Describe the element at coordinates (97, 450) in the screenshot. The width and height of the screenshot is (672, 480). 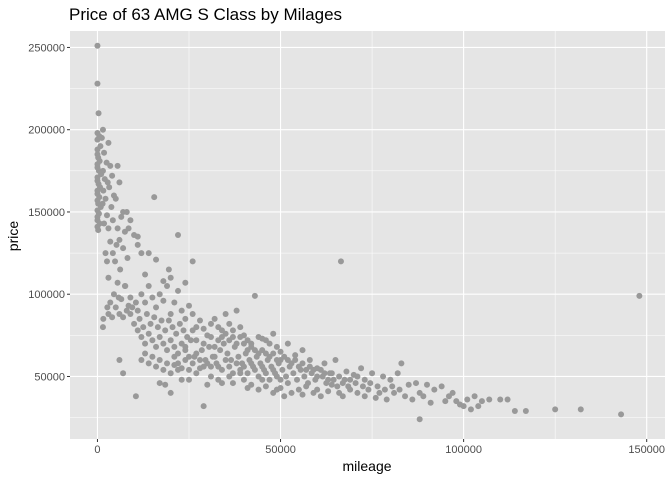
I see `x-tick-label: 0` at that location.